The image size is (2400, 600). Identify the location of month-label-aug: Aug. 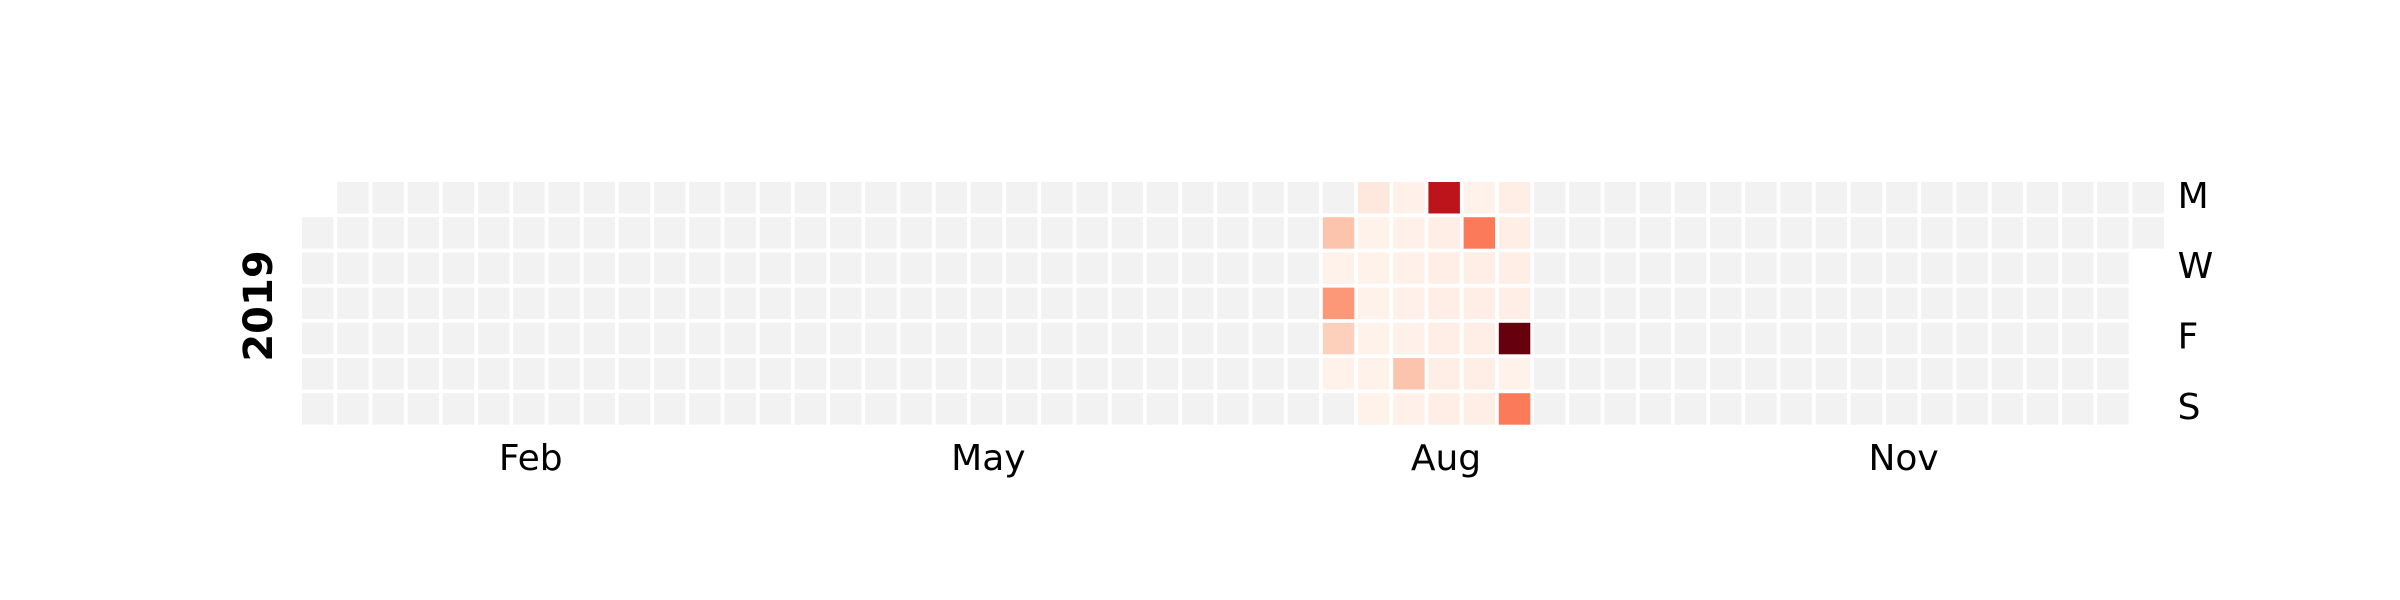
(1446, 458).